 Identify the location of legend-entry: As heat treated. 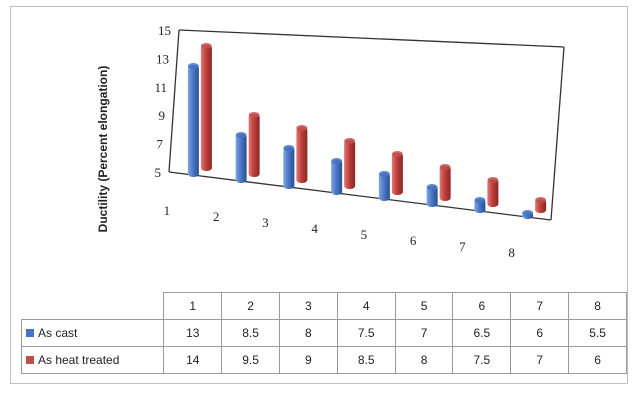
(92, 360).